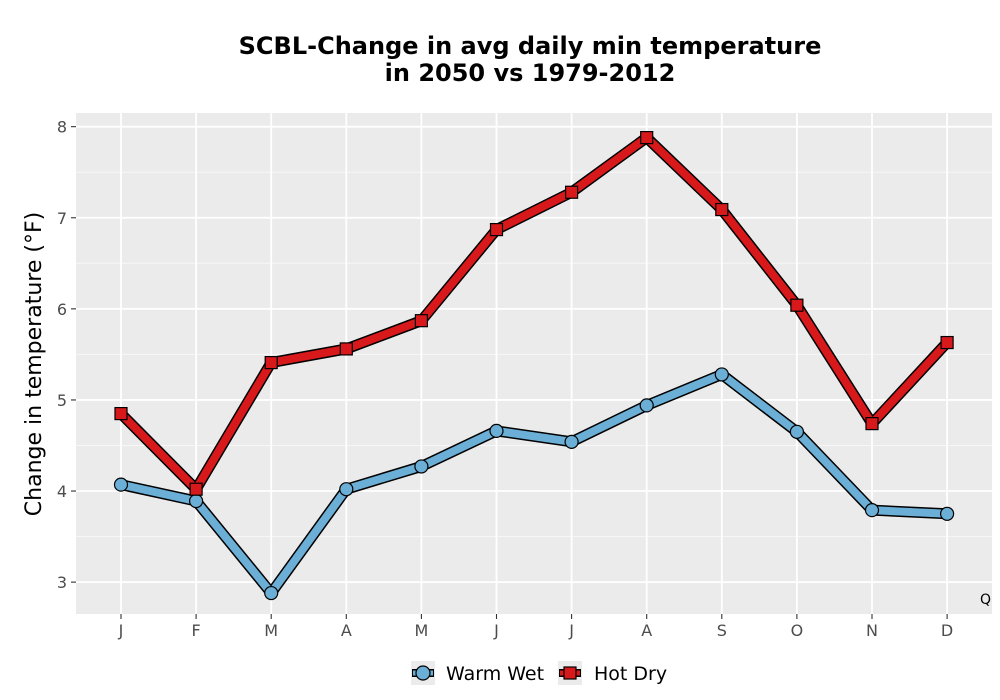 This screenshot has height=700, width=1000. What do you see at coordinates (423, 673) in the screenshot?
I see `legend-key-warm-wet-marker` at bounding box center [423, 673].